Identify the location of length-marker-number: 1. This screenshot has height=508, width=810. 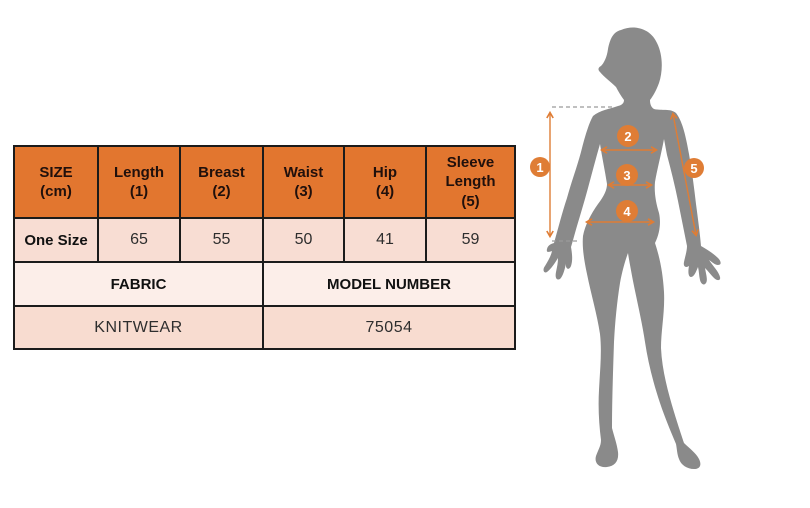
(539, 167).